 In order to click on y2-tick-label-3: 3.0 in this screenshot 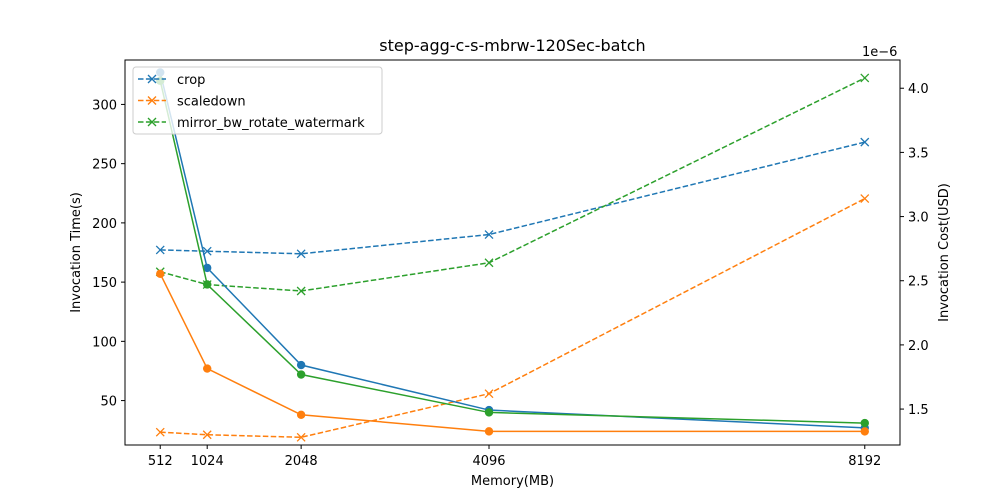, I will do `click(918, 218)`.